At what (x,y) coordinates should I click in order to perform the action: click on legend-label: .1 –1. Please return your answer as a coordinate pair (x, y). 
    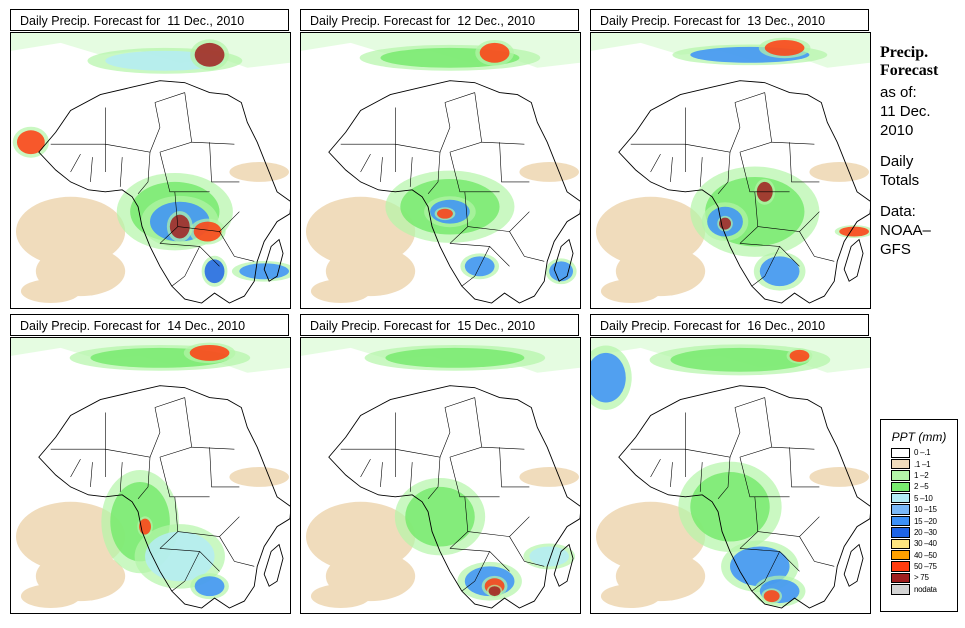
    Looking at the image, I should click on (922, 464).